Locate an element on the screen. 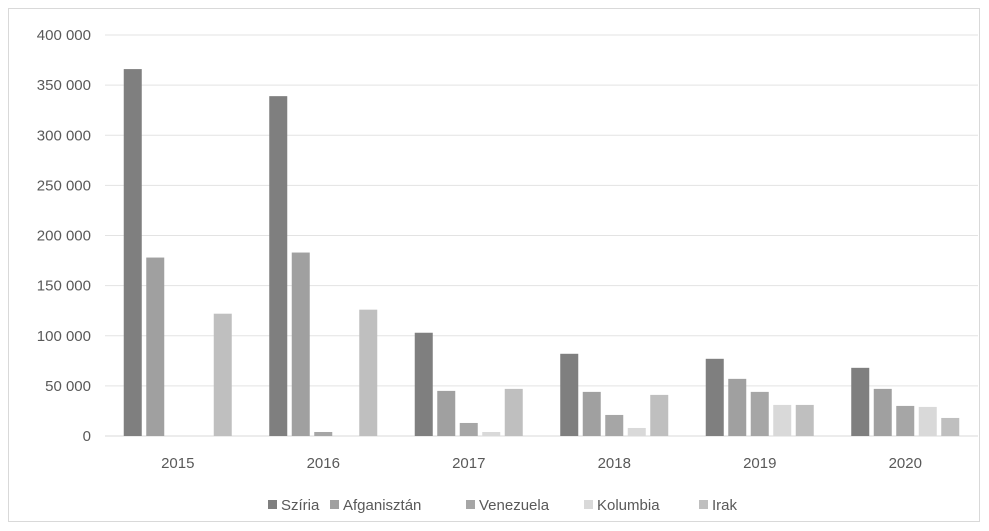 This screenshot has width=989, height=531. x-tick-label: 2019 is located at coordinates (759, 463).